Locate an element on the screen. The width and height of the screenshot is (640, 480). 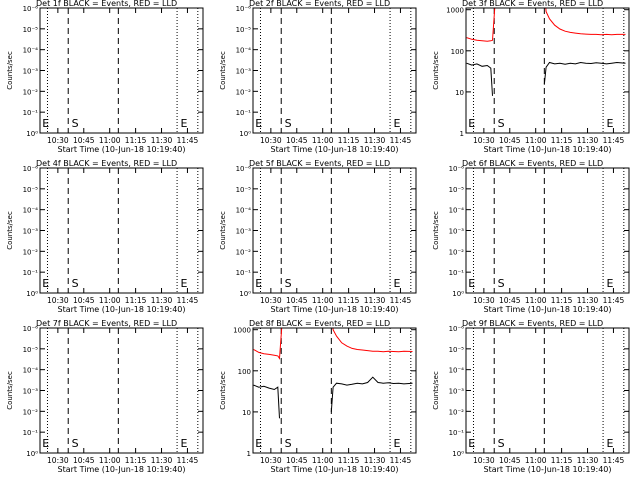
y-tick-label: 1000 is located at coordinates (242, 331).